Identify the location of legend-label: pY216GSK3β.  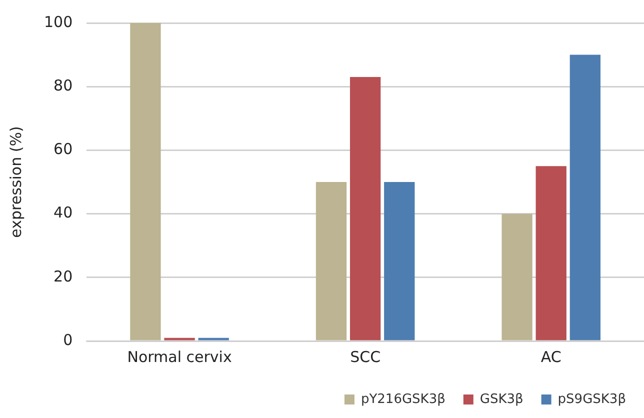
(403, 399).